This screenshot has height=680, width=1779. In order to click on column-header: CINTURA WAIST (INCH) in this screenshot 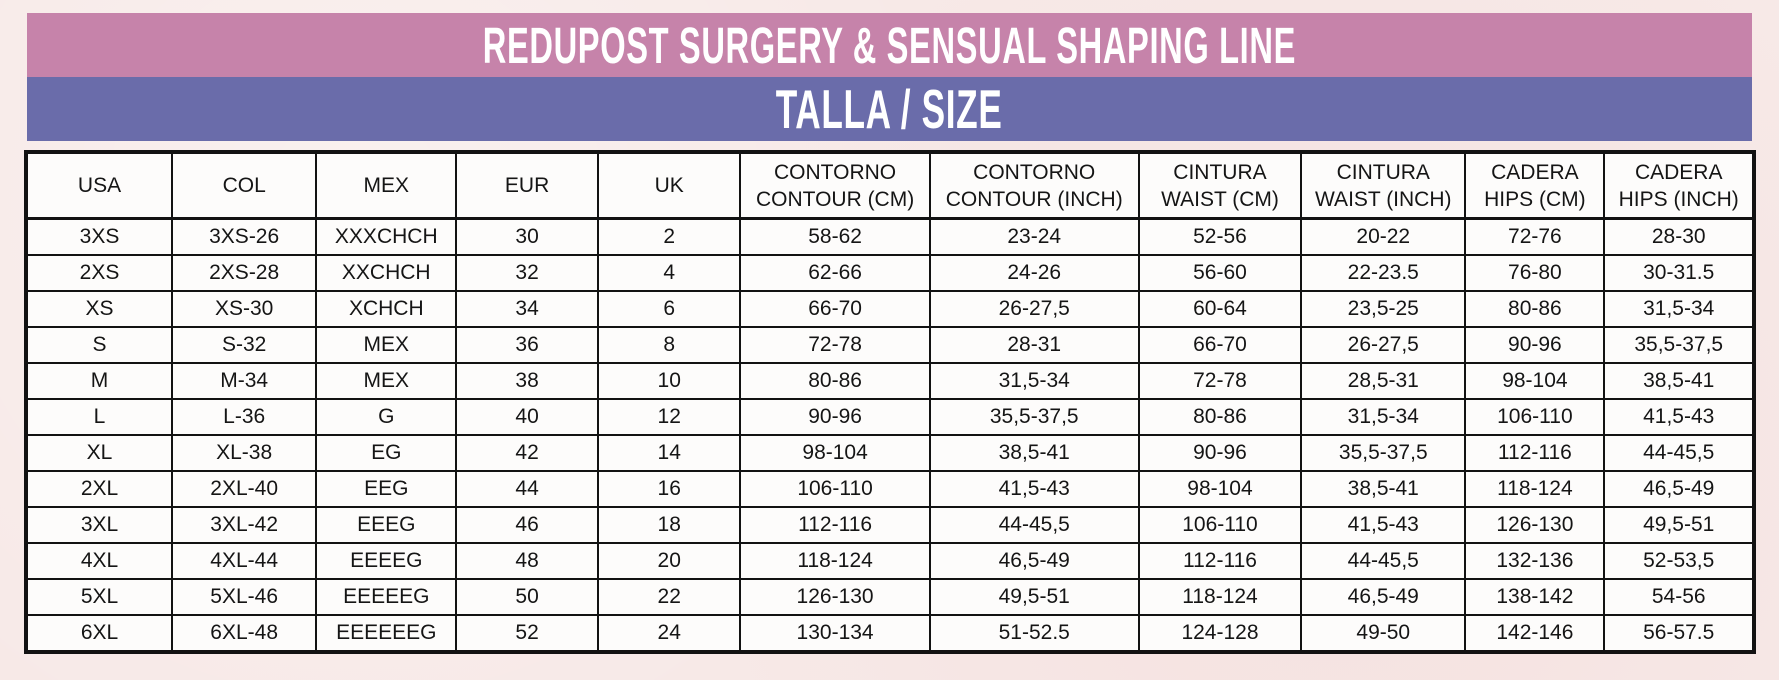, I will do `click(1383, 185)`.